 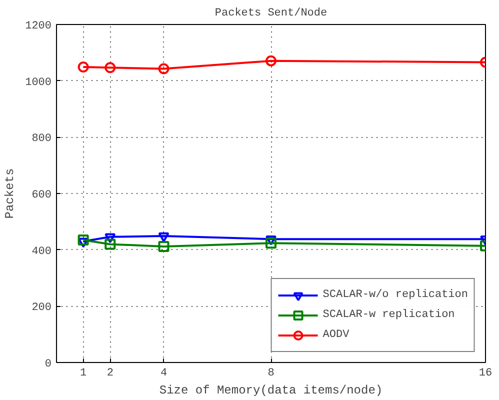 What do you see at coordinates (271, 374) in the screenshot?
I see `x-tick-label: 8` at bounding box center [271, 374].